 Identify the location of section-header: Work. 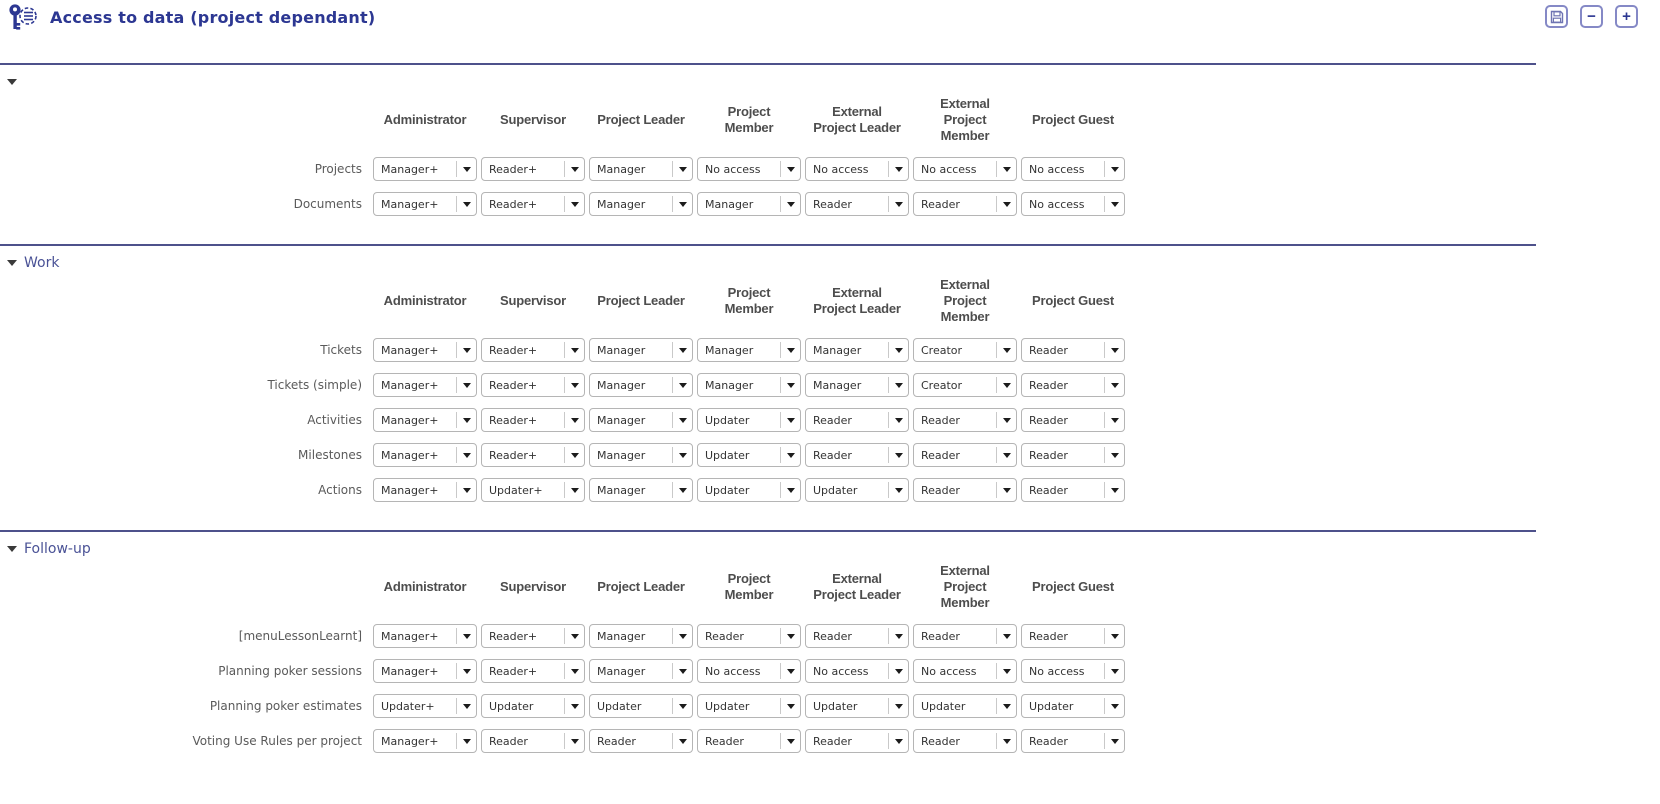
(833, 263).